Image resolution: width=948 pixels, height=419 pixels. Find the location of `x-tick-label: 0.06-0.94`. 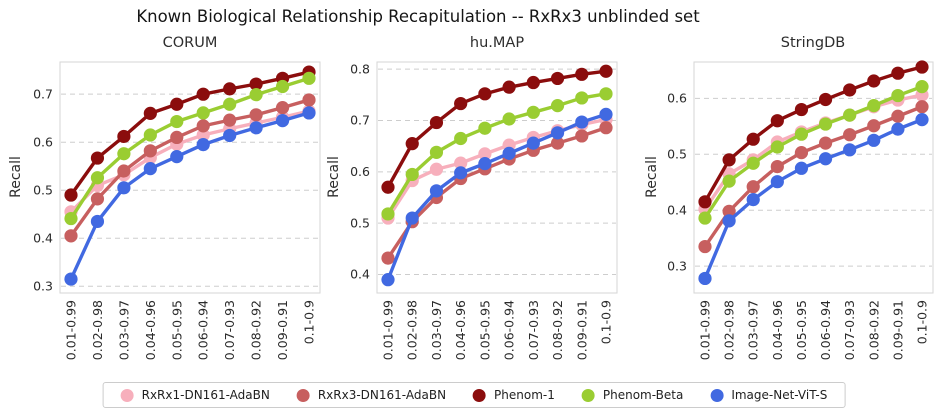

x-tick-label: 0.06-0.94 is located at coordinates (203, 330).